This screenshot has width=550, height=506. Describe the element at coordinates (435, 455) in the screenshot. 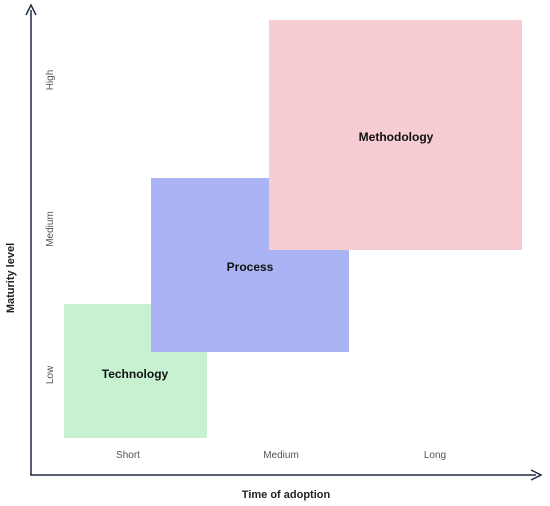

I see `x-tick-long: Long` at that location.